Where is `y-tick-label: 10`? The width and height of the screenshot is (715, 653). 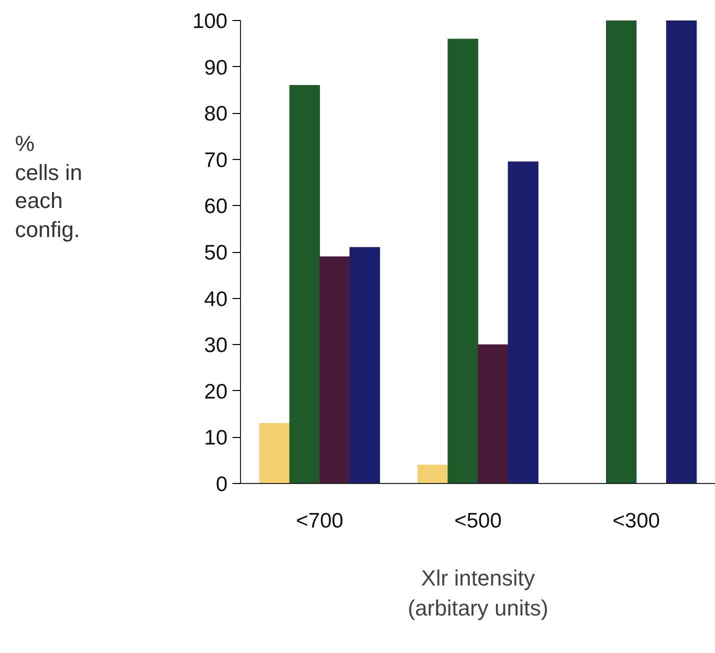
y-tick-label: 10 is located at coordinates (216, 438).